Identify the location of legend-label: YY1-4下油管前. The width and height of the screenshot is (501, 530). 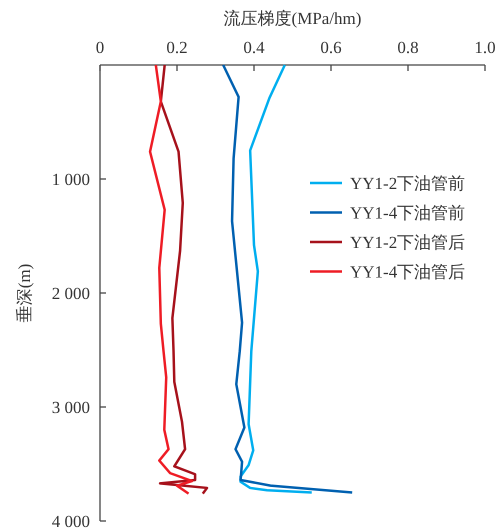
(408, 212).